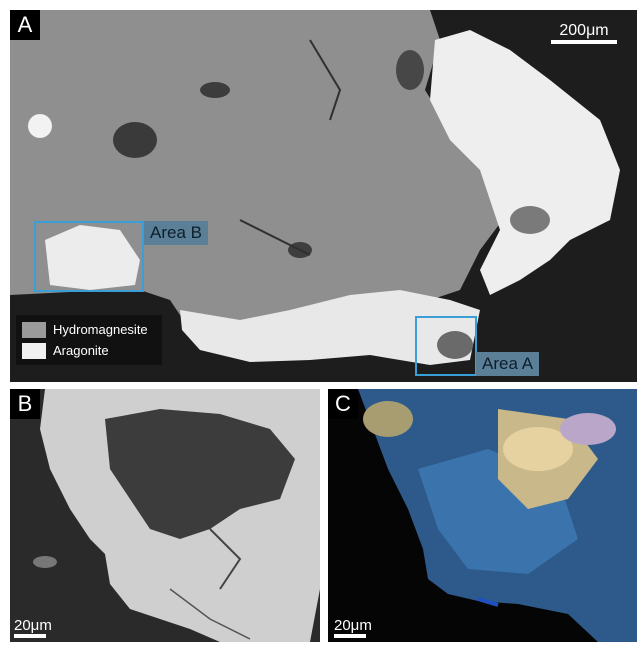 This screenshot has height=645, width=638. What do you see at coordinates (81, 350) in the screenshot?
I see `legend-label-aragonite: Aragonite` at bounding box center [81, 350].